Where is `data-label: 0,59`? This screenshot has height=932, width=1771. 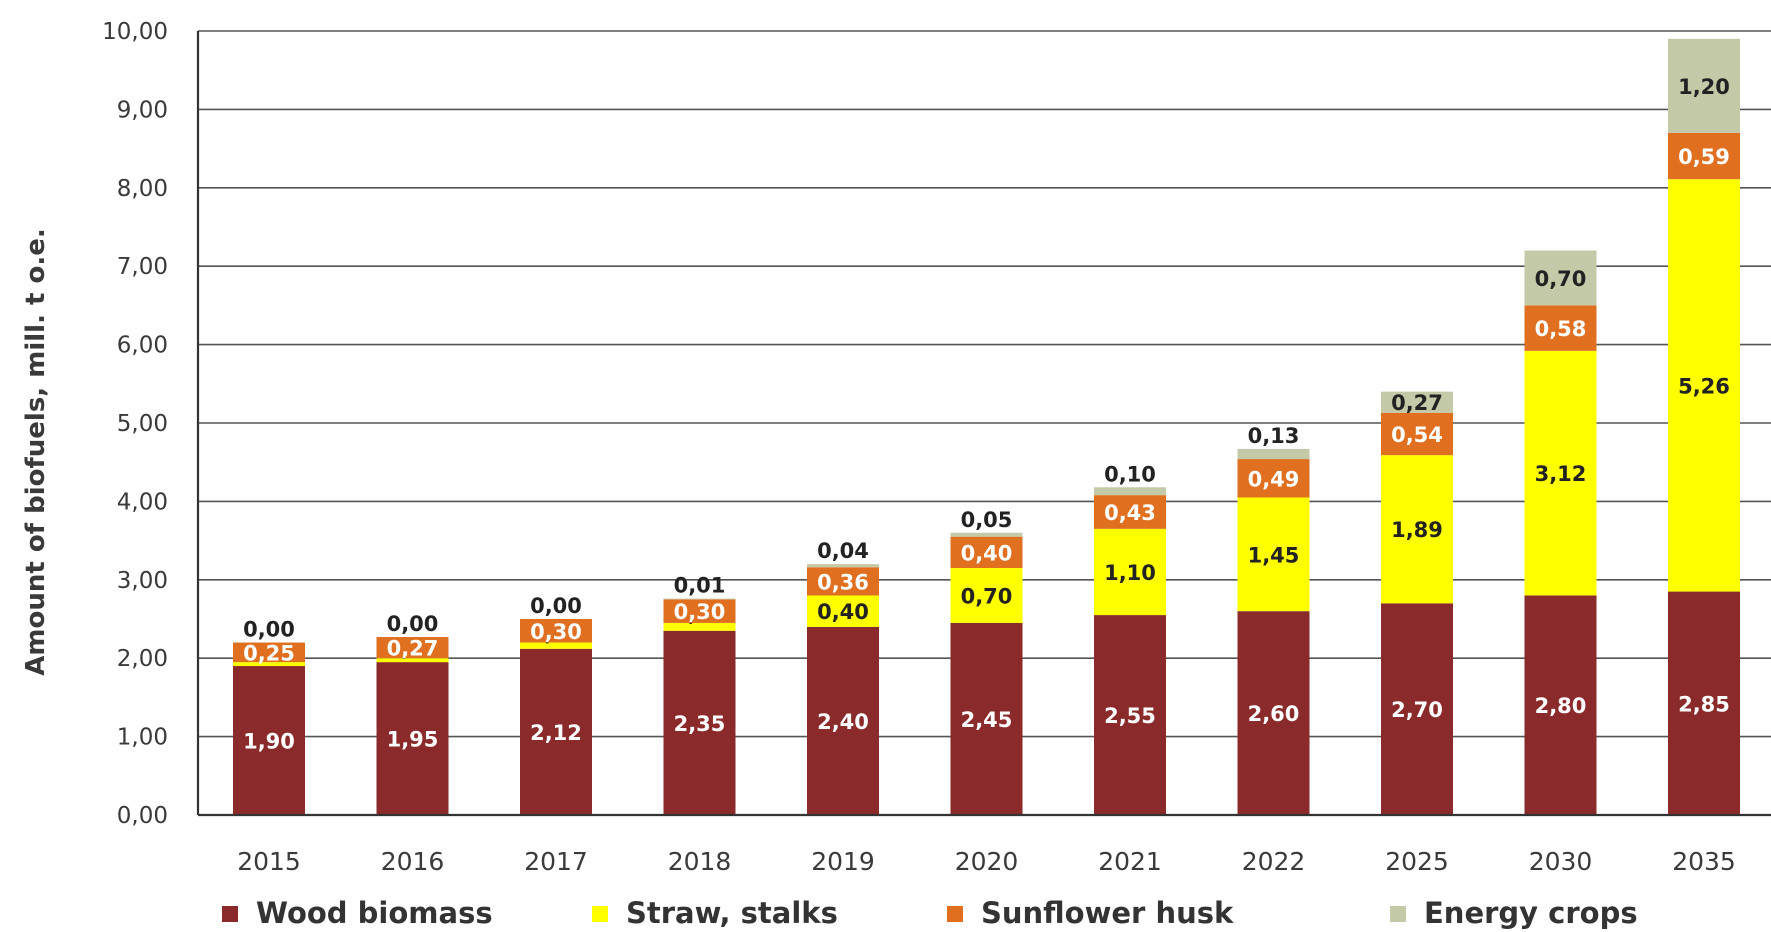 data-label: 0,59 is located at coordinates (1704, 157).